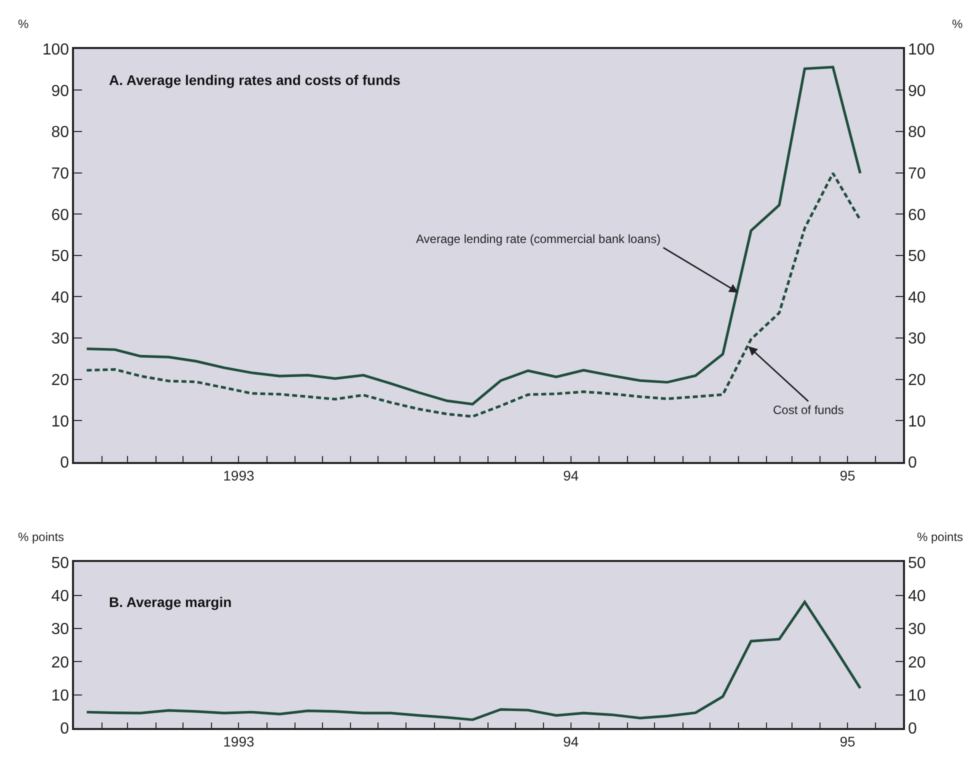 The width and height of the screenshot is (969, 762). Describe the element at coordinates (60, 173) in the screenshot. I see `y-tick-label: 70` at that location.